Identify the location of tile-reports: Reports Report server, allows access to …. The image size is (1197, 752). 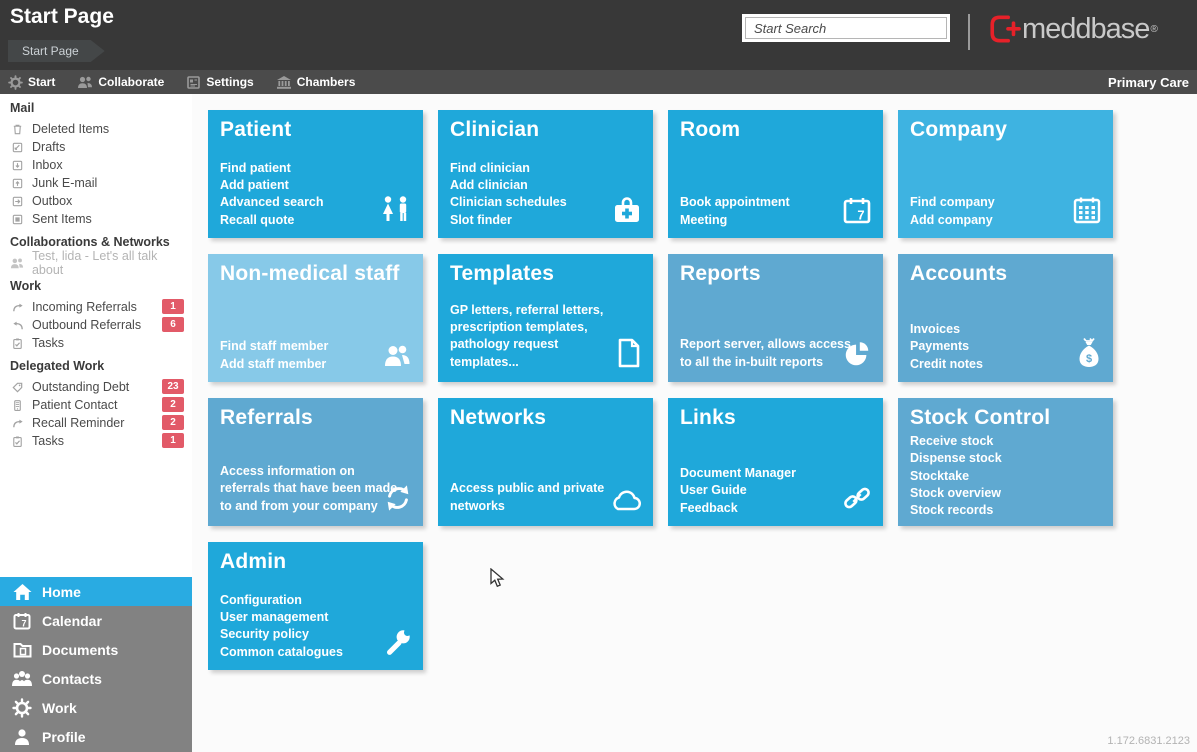
(775, 318).